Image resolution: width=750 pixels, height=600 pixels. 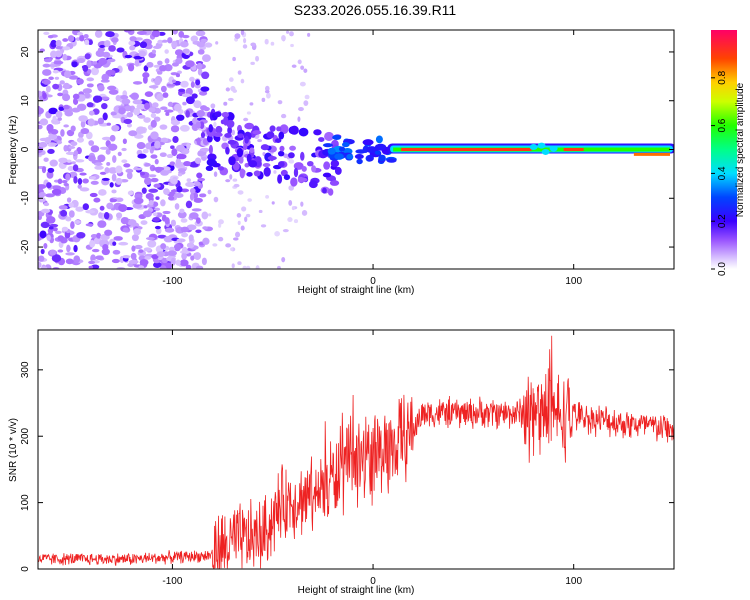 I want to click on x-tick-label: 100, so click(x=573, y=281).